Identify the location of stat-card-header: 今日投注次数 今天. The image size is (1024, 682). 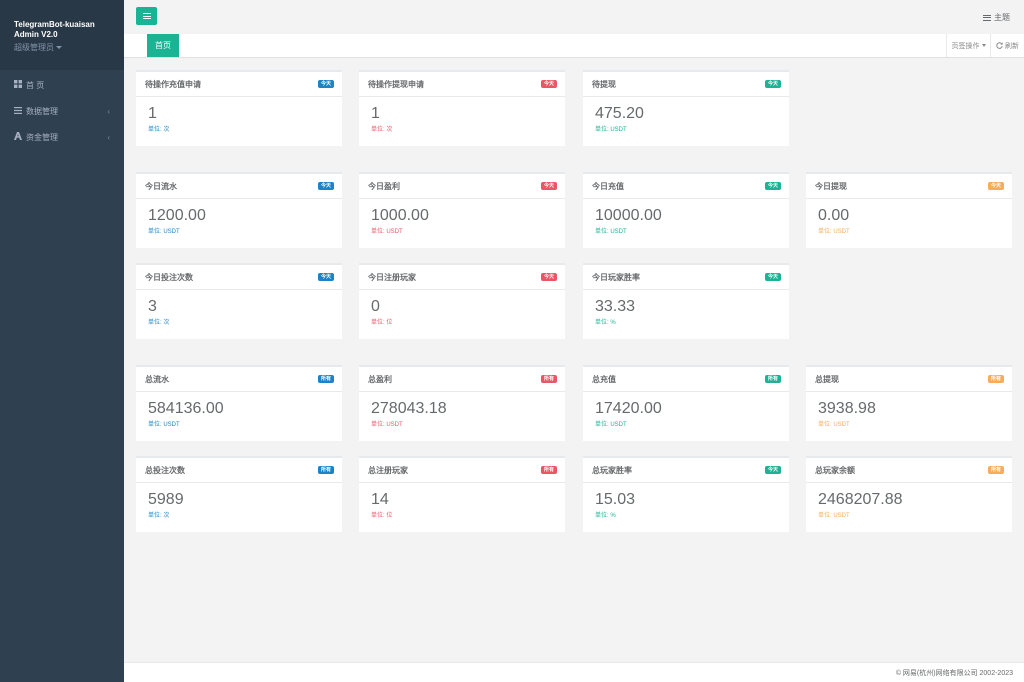
(239, 277).